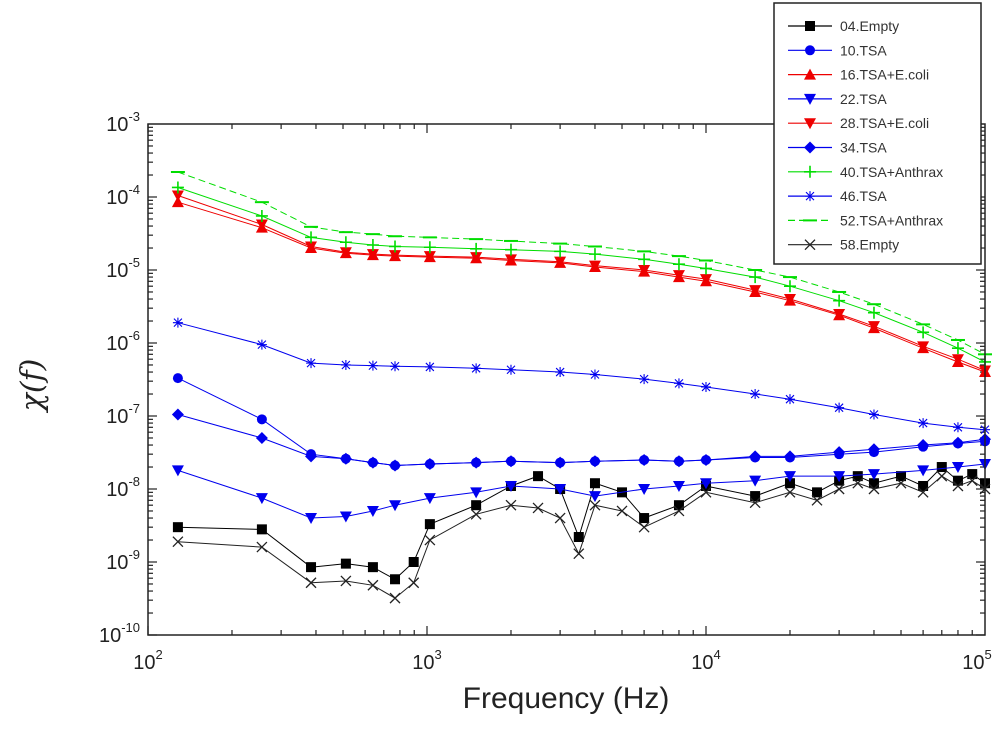 The height and width of the screenshot is (731, 1000). Describe the element at coordinates (863, 148) in the screenshot. I see `legend-label: 34.TSA` at that location.